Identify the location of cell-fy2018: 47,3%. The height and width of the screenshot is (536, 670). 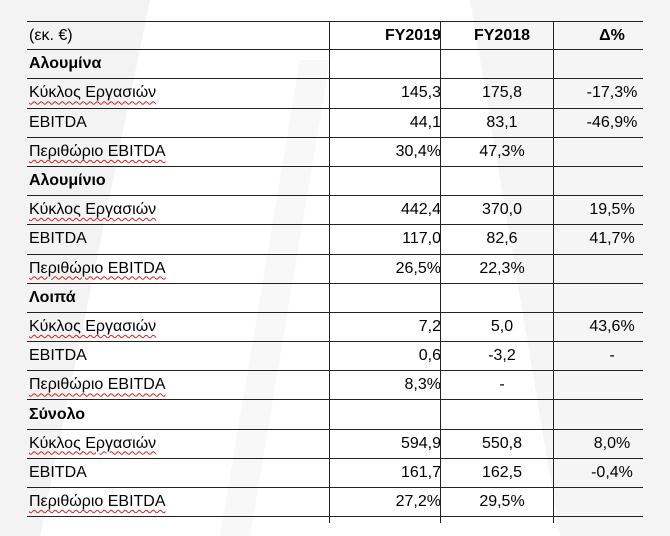
(502, 151).